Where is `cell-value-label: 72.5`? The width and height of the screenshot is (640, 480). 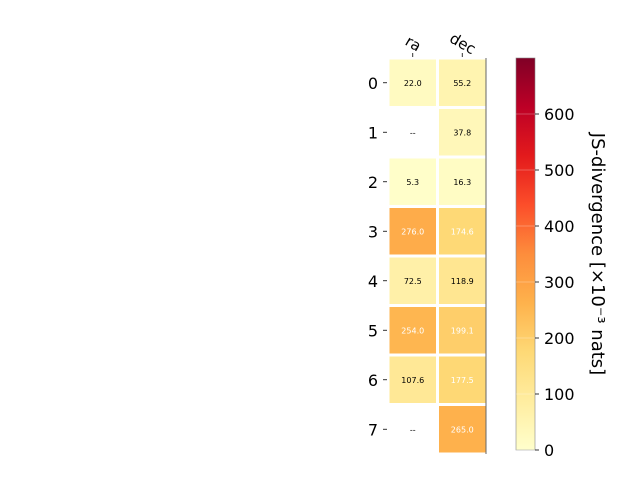 cell-value-label: 72.5 is located at coordinates (413, 281).